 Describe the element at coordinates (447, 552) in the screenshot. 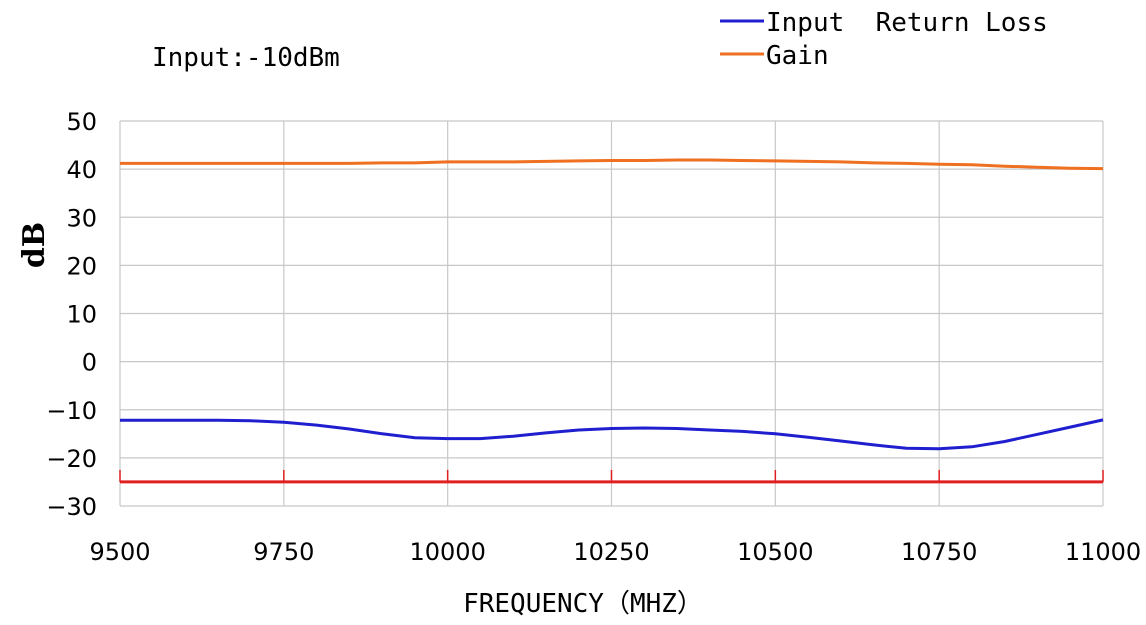

I see `x-tick-label: 10000` at that location.